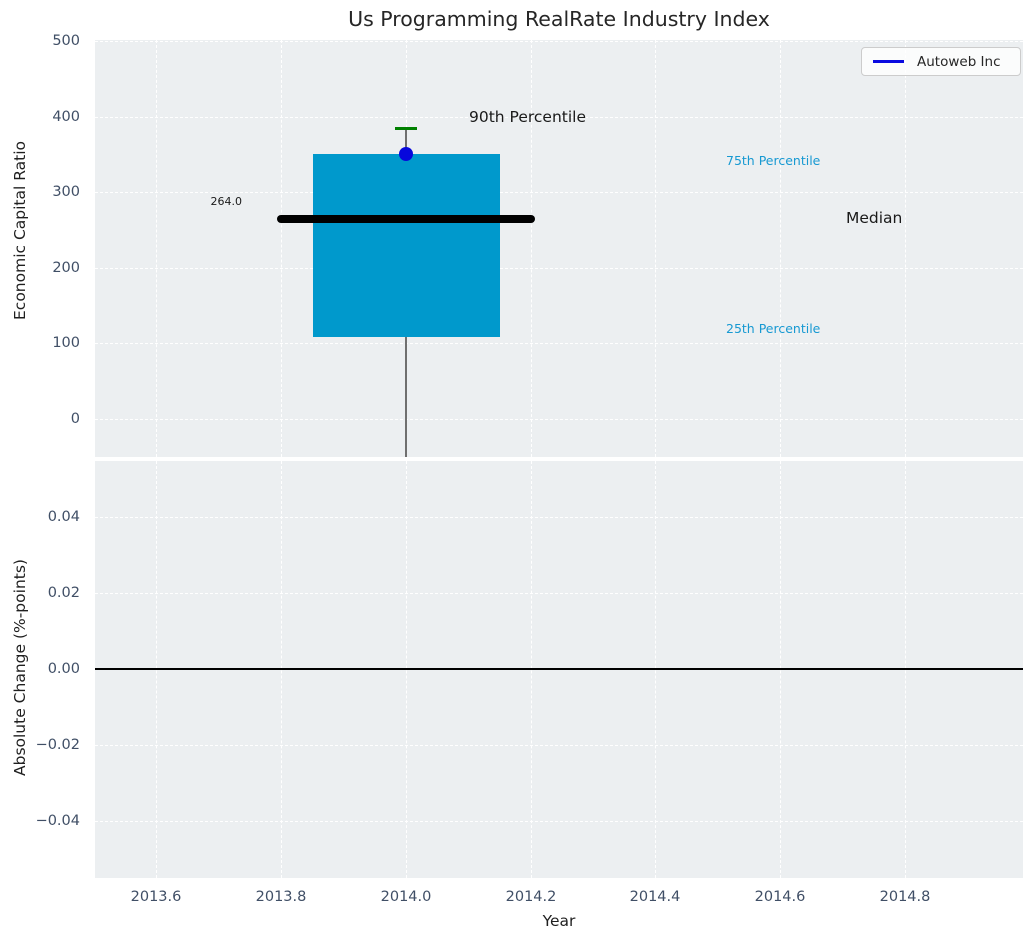 This screenshot has height=942, width=1034. Describe the element at coordinates (905, 897) in the screenshot. I see `xtick-2014.8: 2014.8` at that location.